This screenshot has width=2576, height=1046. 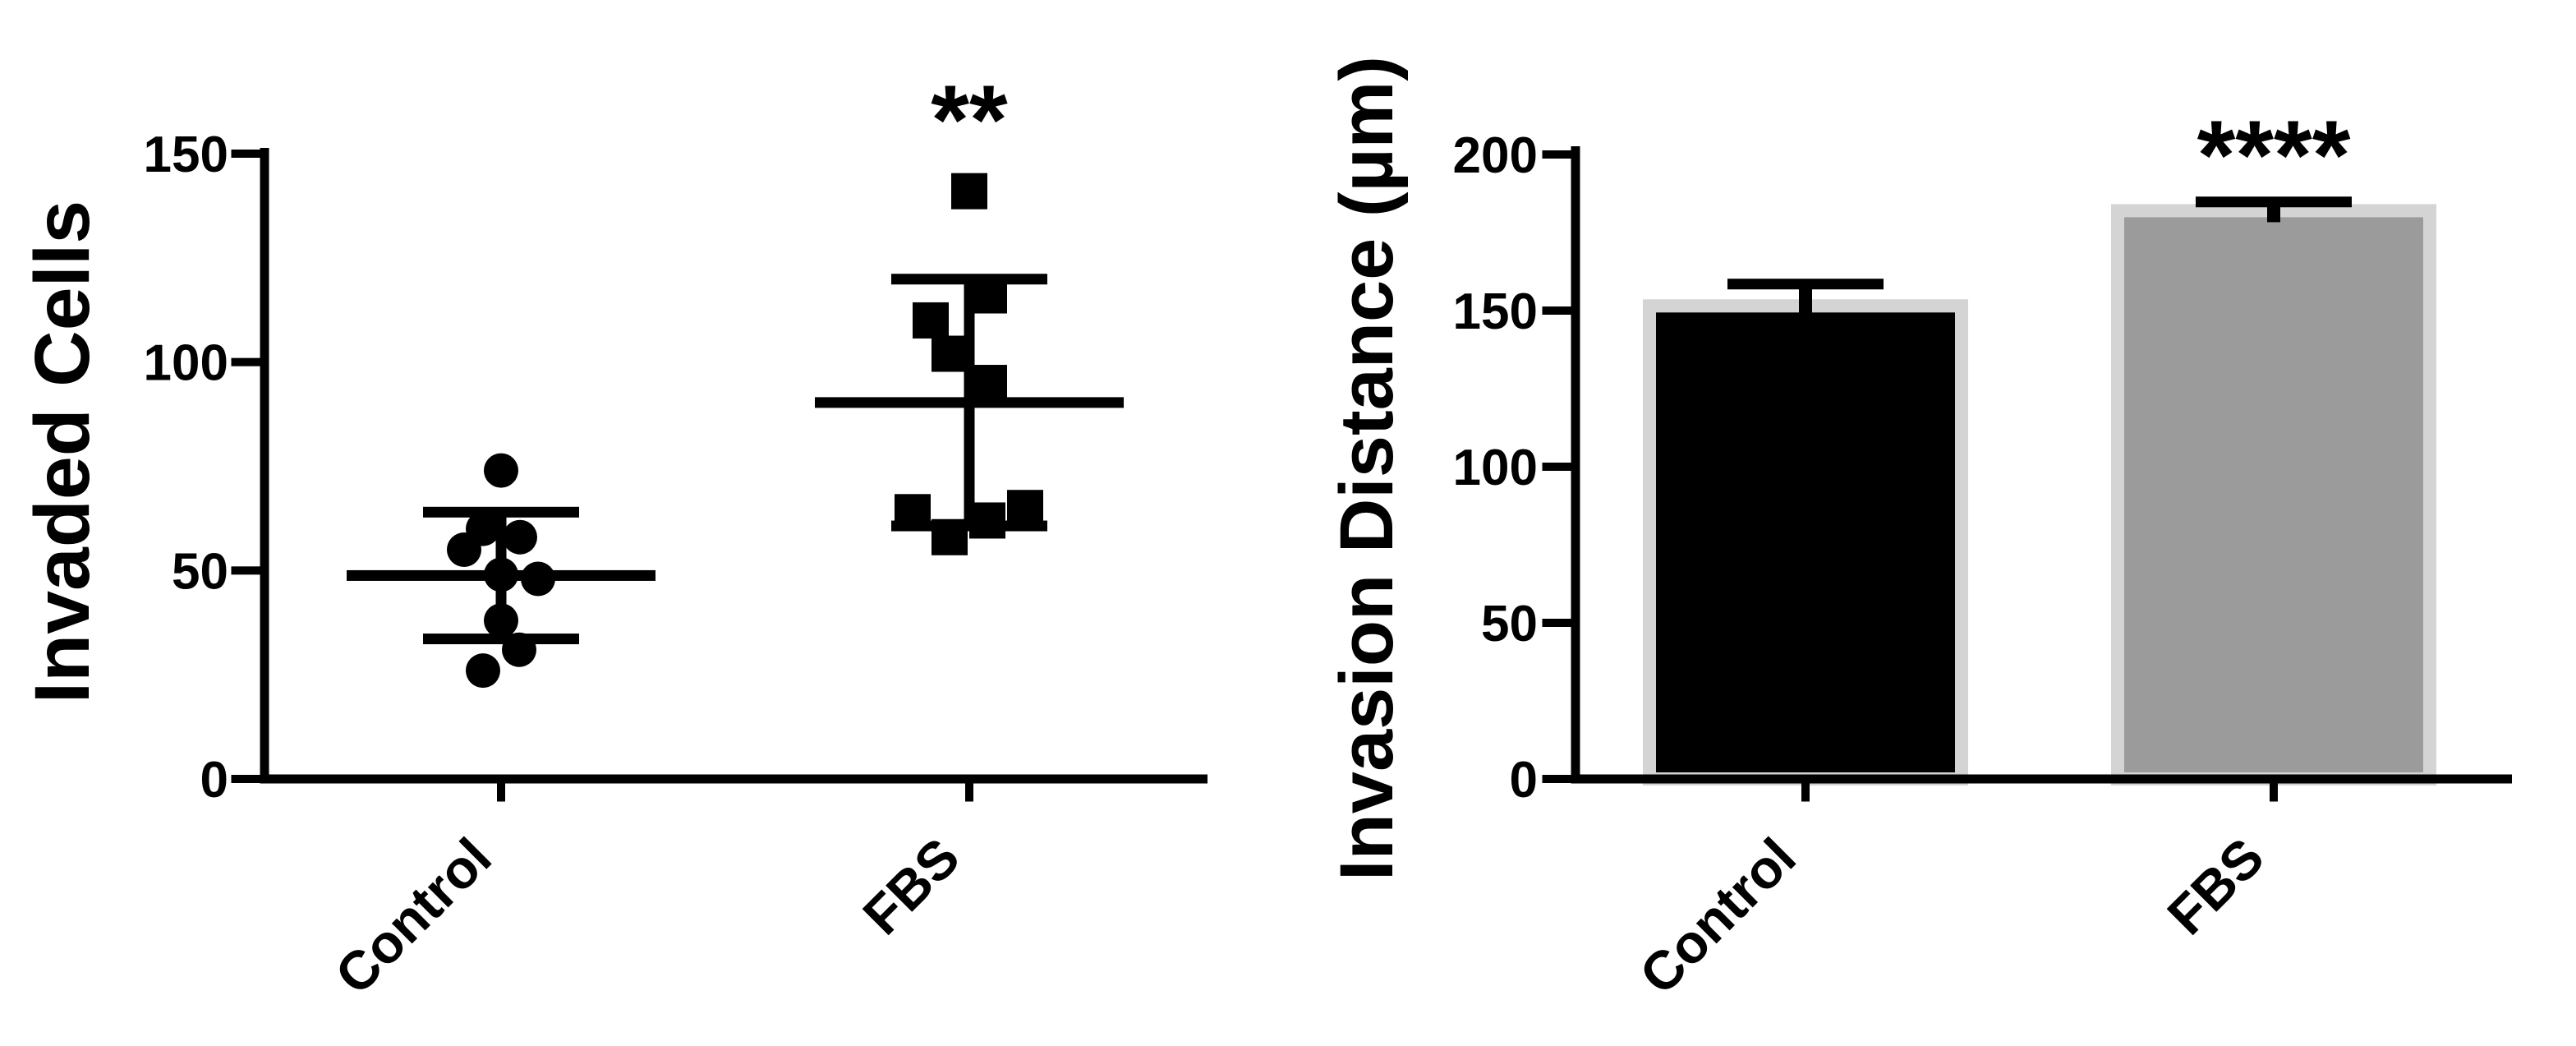 I want to click on significance-asterisks: ****, so click(x=2274, y=155).